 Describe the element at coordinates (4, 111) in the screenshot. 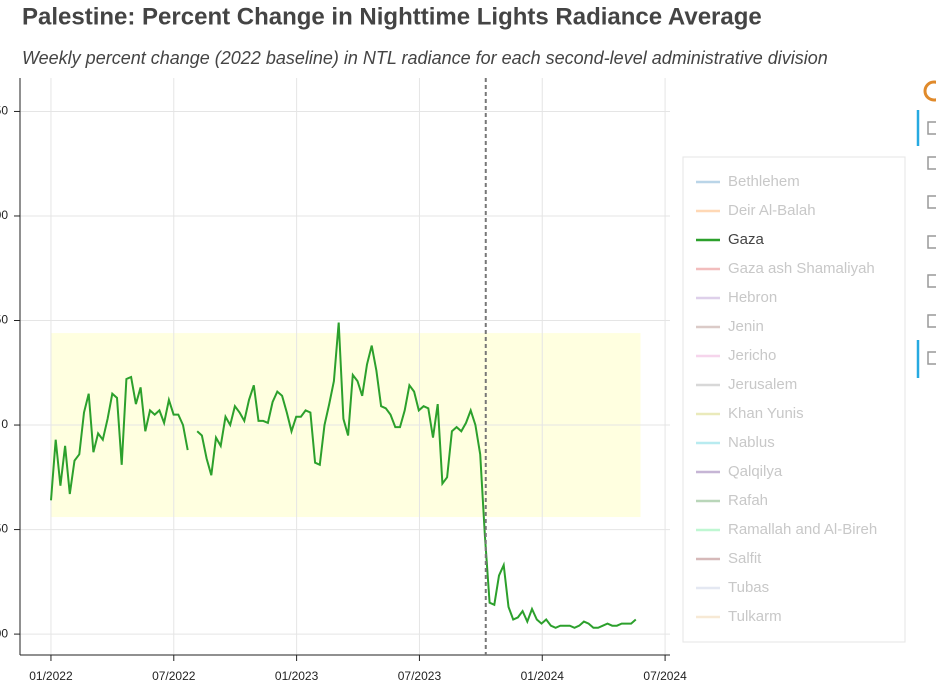

I see `y-tick-label: 150` at that location.